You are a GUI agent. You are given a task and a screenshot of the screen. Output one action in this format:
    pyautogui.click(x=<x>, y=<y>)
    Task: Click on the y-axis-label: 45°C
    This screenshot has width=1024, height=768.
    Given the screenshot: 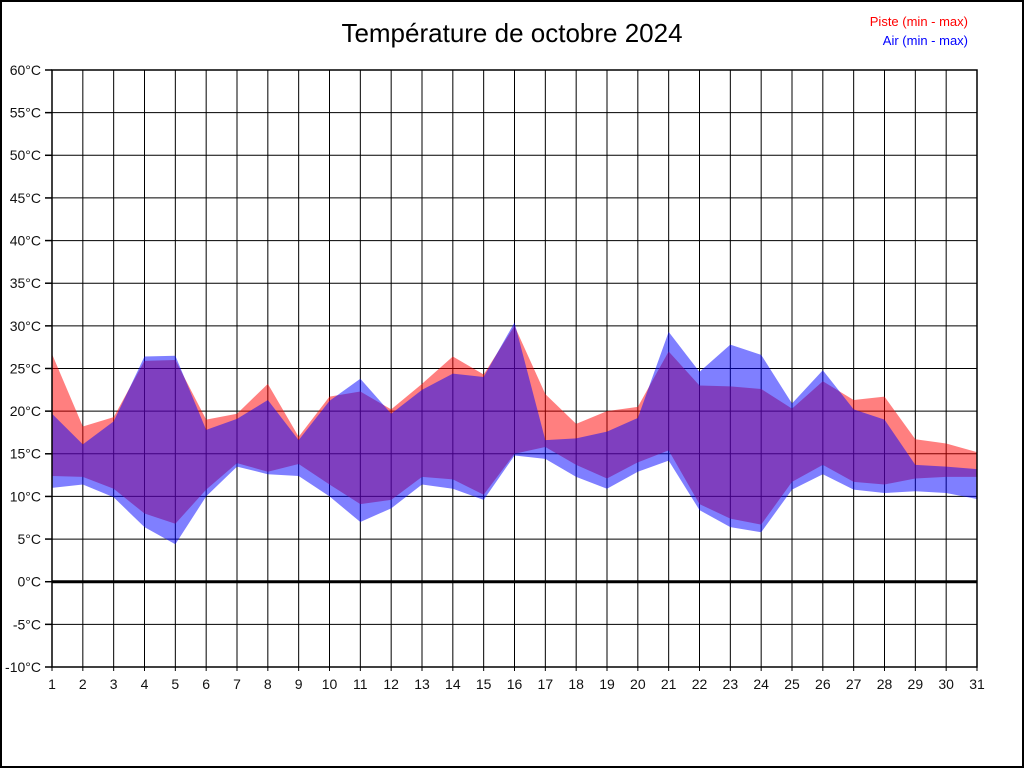 What is the action you would take?
    pyautogui.click(x=25, y=198)
    